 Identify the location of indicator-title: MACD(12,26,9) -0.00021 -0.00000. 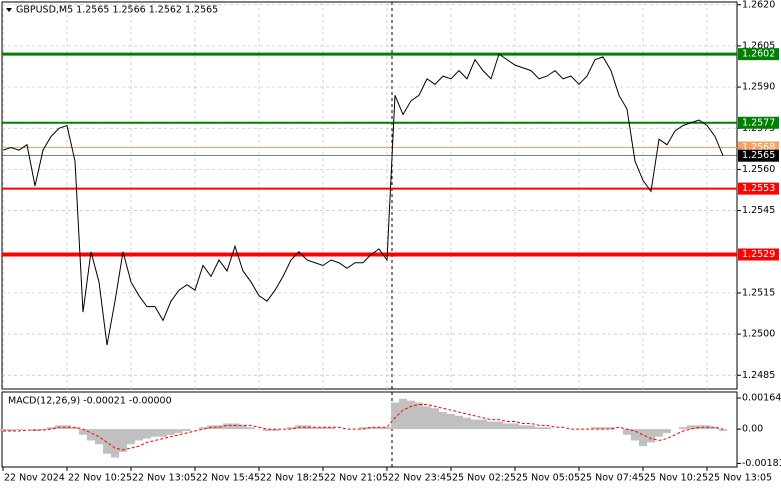
(90, 401).